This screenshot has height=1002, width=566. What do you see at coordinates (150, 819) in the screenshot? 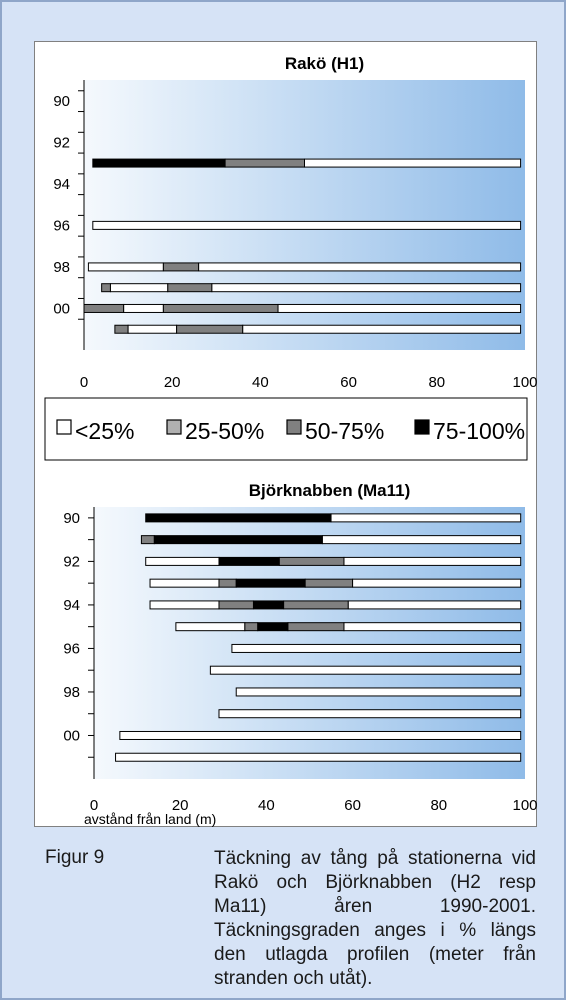
I see `x-axis-label: avstånd från land (m)` at bounding box center [150, 819].